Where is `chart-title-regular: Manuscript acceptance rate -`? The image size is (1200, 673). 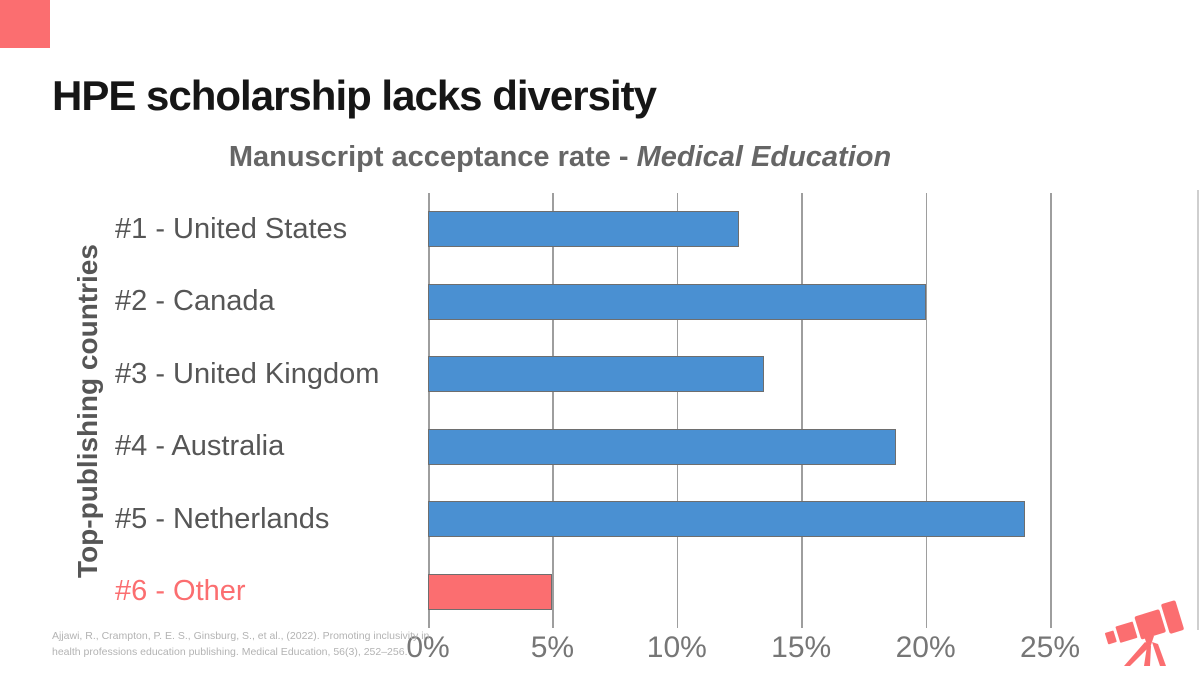
chart-title-regular: Manuscript acceptance rate - is located at coordinates (432, 157).